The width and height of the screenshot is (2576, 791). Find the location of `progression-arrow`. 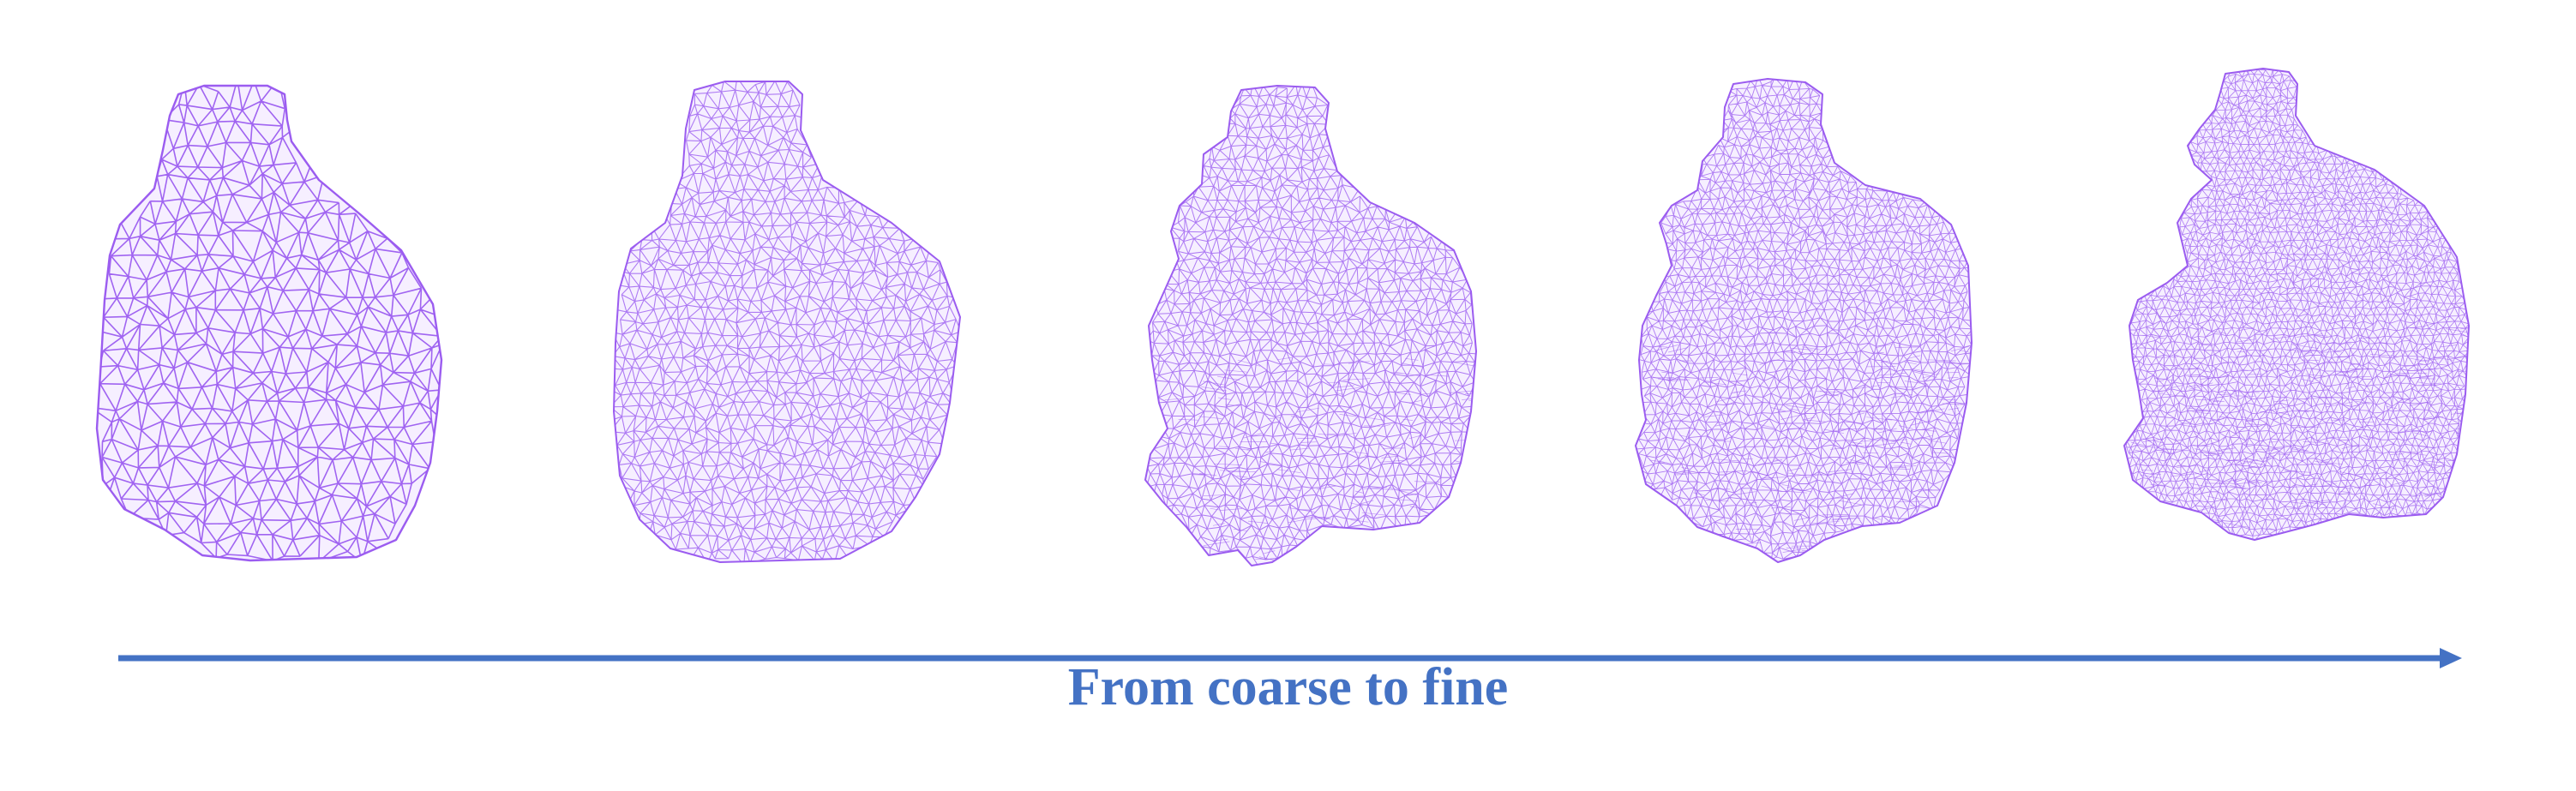

progression-arrow is located at coordinates (1290, 658).